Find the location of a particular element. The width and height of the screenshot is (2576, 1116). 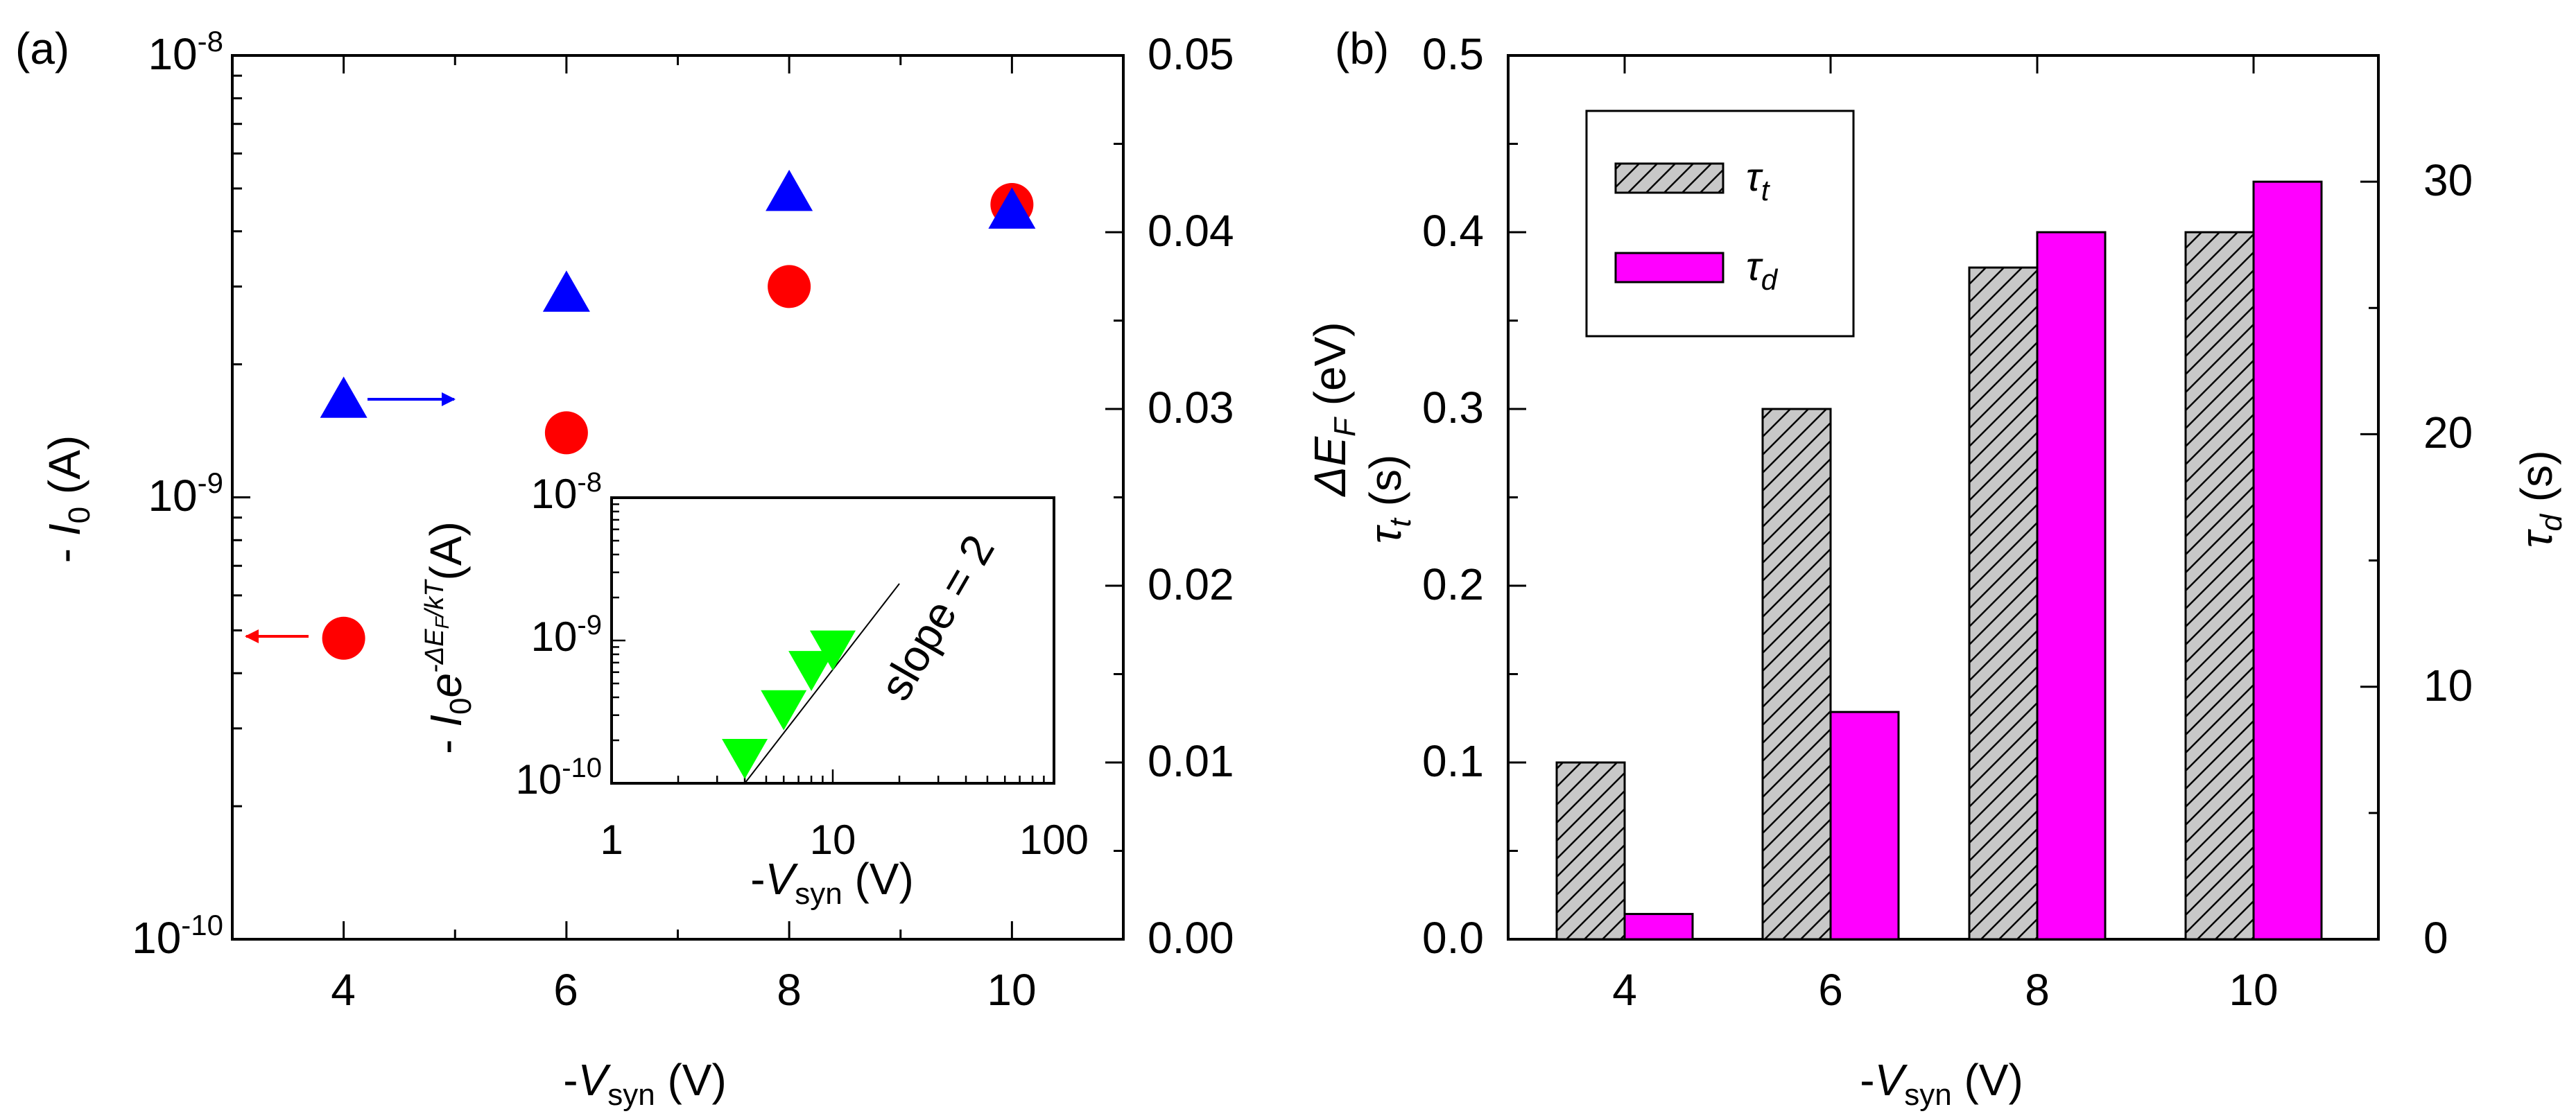

inset-y-axis-title: - I0e-ΔEF/kT(A) is located at coordinates (449, 637).